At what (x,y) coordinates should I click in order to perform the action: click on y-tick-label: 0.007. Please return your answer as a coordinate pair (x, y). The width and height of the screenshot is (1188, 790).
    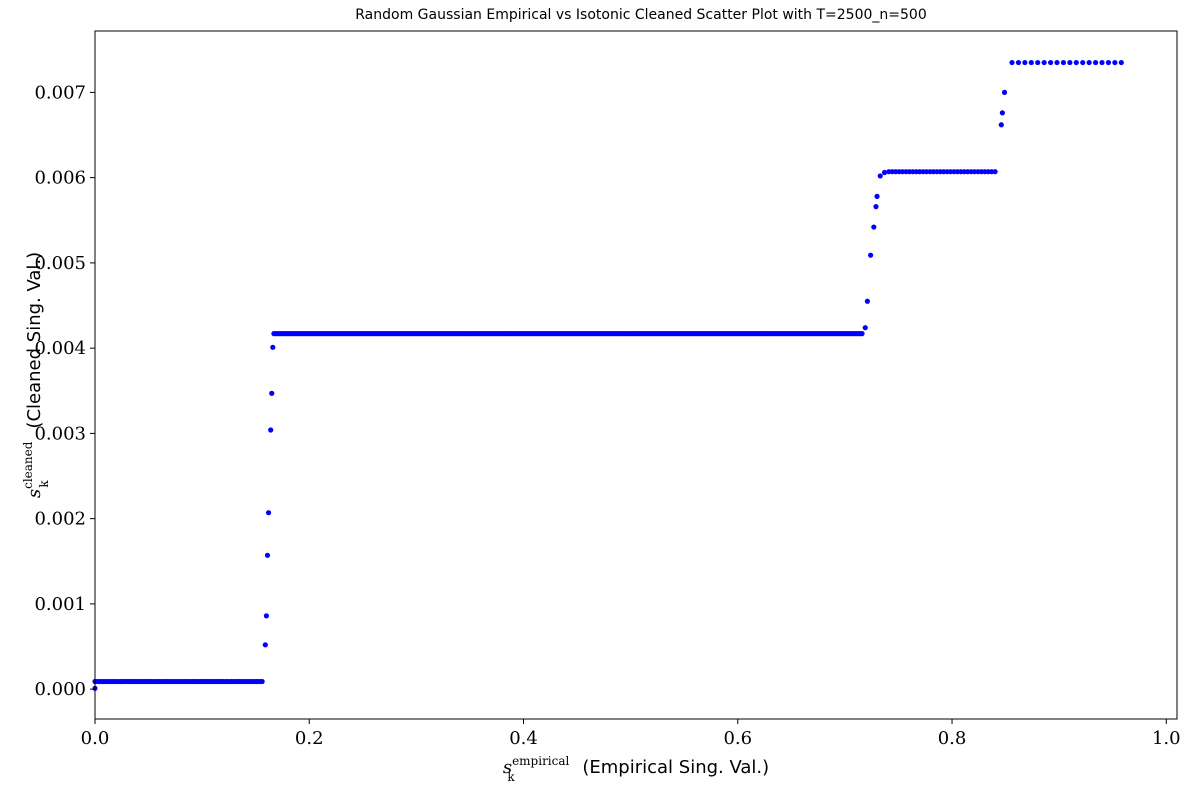
    Looking at the image, I should click on (60, 92).